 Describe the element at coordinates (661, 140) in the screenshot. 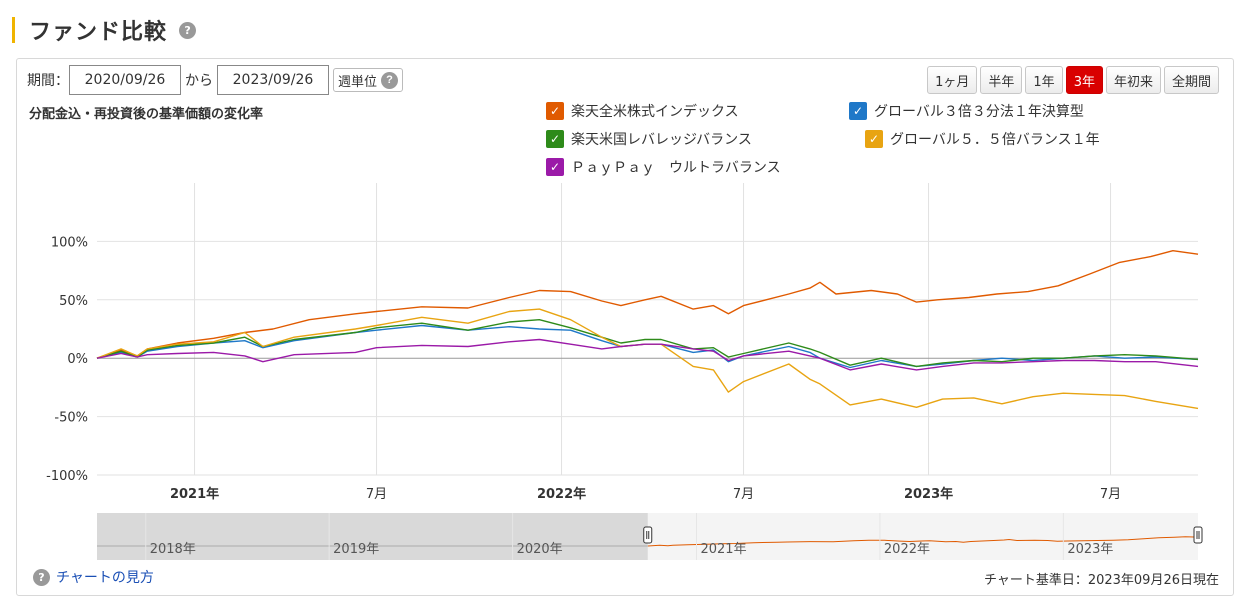

I see `legend-label: 楽天米国レバレッジバランス` at that location.